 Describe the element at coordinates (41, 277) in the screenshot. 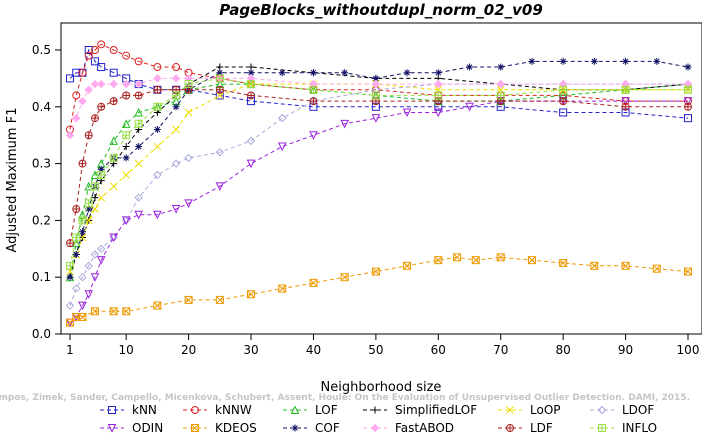

I see `y-tick-label: 0.1` at that location.